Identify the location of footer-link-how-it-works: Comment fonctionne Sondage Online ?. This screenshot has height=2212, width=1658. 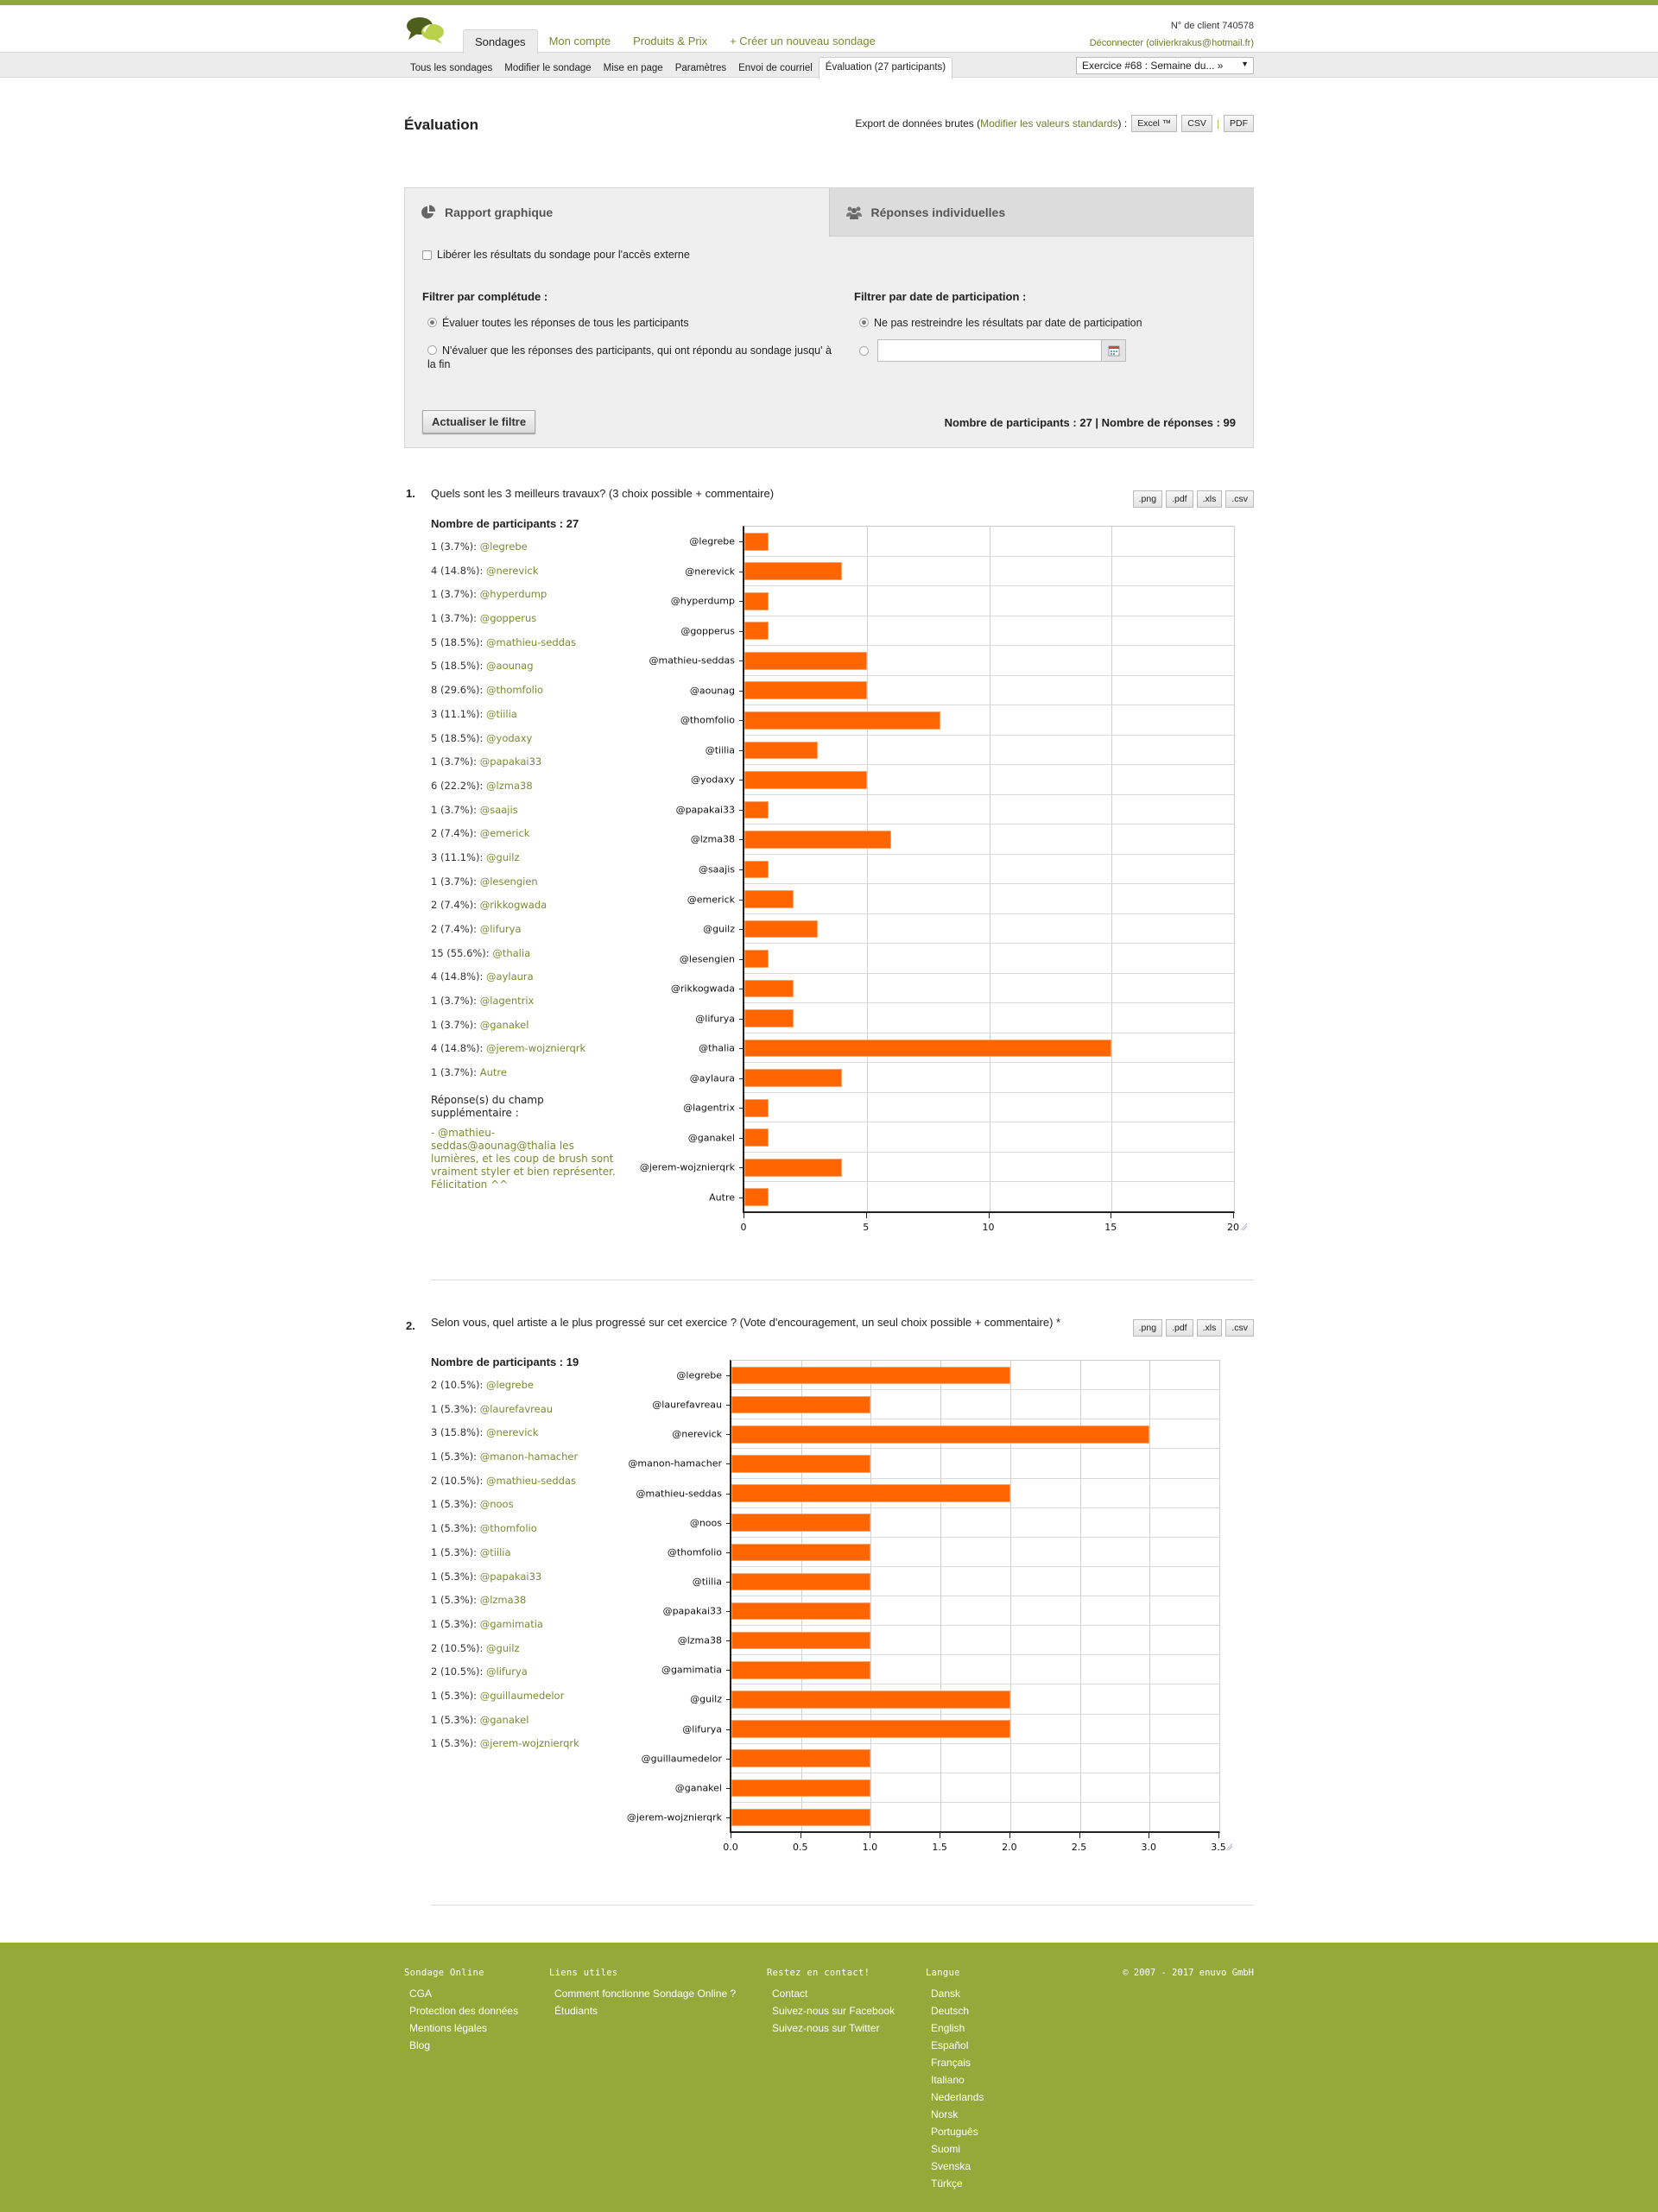
(645, 1994).